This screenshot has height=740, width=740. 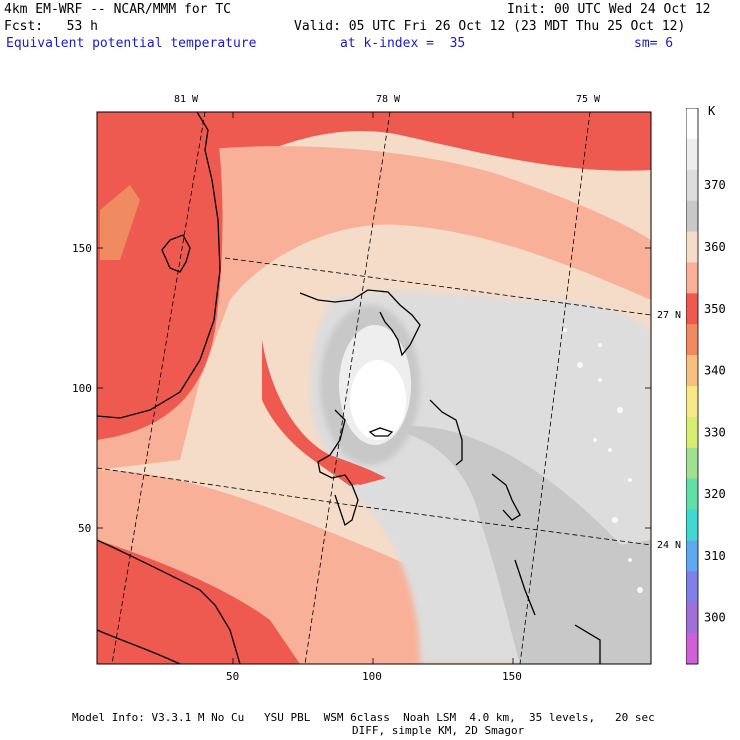 I want to click on colorbar-label: 360, so click(x=715, y=247).